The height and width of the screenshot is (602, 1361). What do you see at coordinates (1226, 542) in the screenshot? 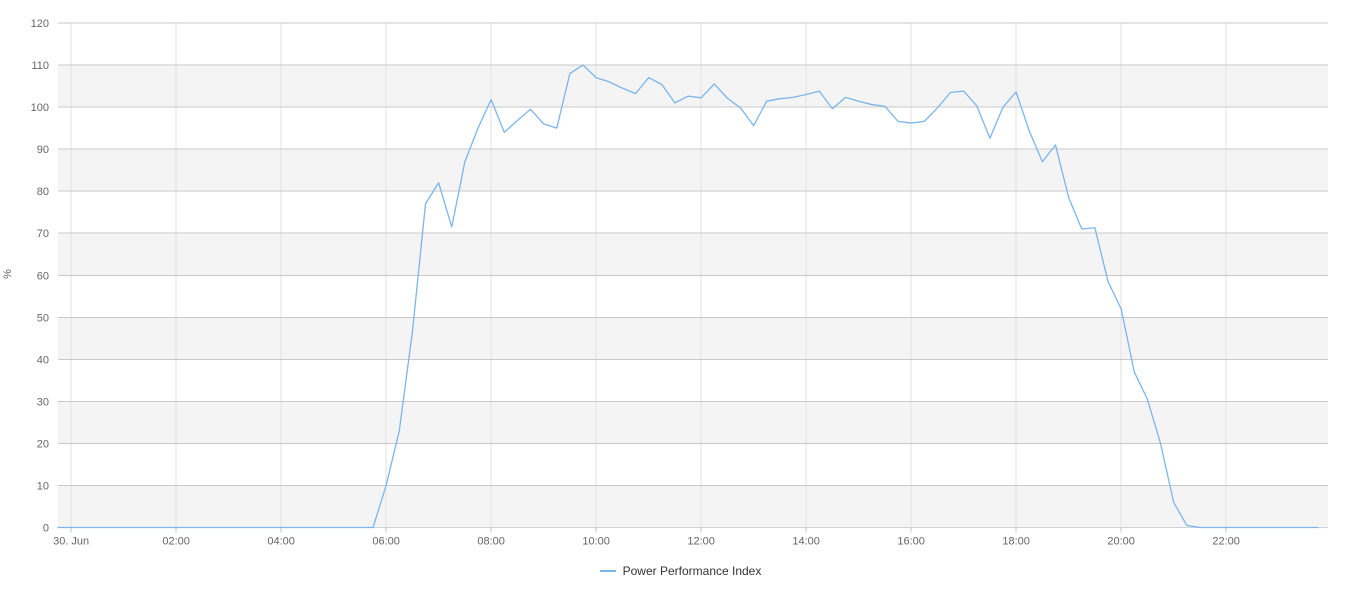
I see `x-tick-label: 22:00` at bounding box center [1226, 542].